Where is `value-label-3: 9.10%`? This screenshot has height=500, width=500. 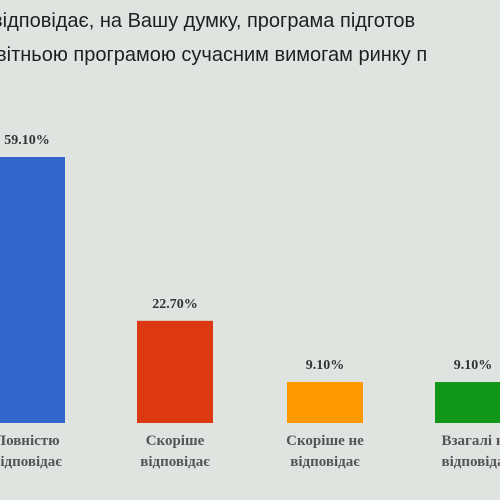 value-label-3: 9.10% is located at coordinates (473, 365).